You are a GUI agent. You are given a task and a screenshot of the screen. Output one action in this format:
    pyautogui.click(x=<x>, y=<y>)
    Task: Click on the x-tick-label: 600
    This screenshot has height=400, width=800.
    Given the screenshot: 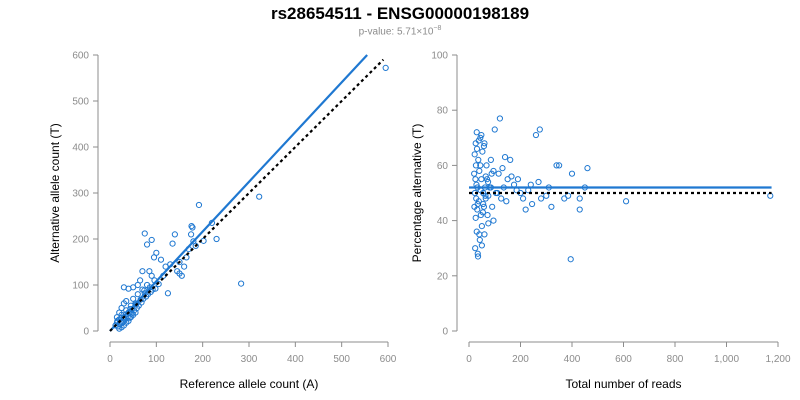 What is the action you would take?
    pyautogui.click(x=388, y=359)
    